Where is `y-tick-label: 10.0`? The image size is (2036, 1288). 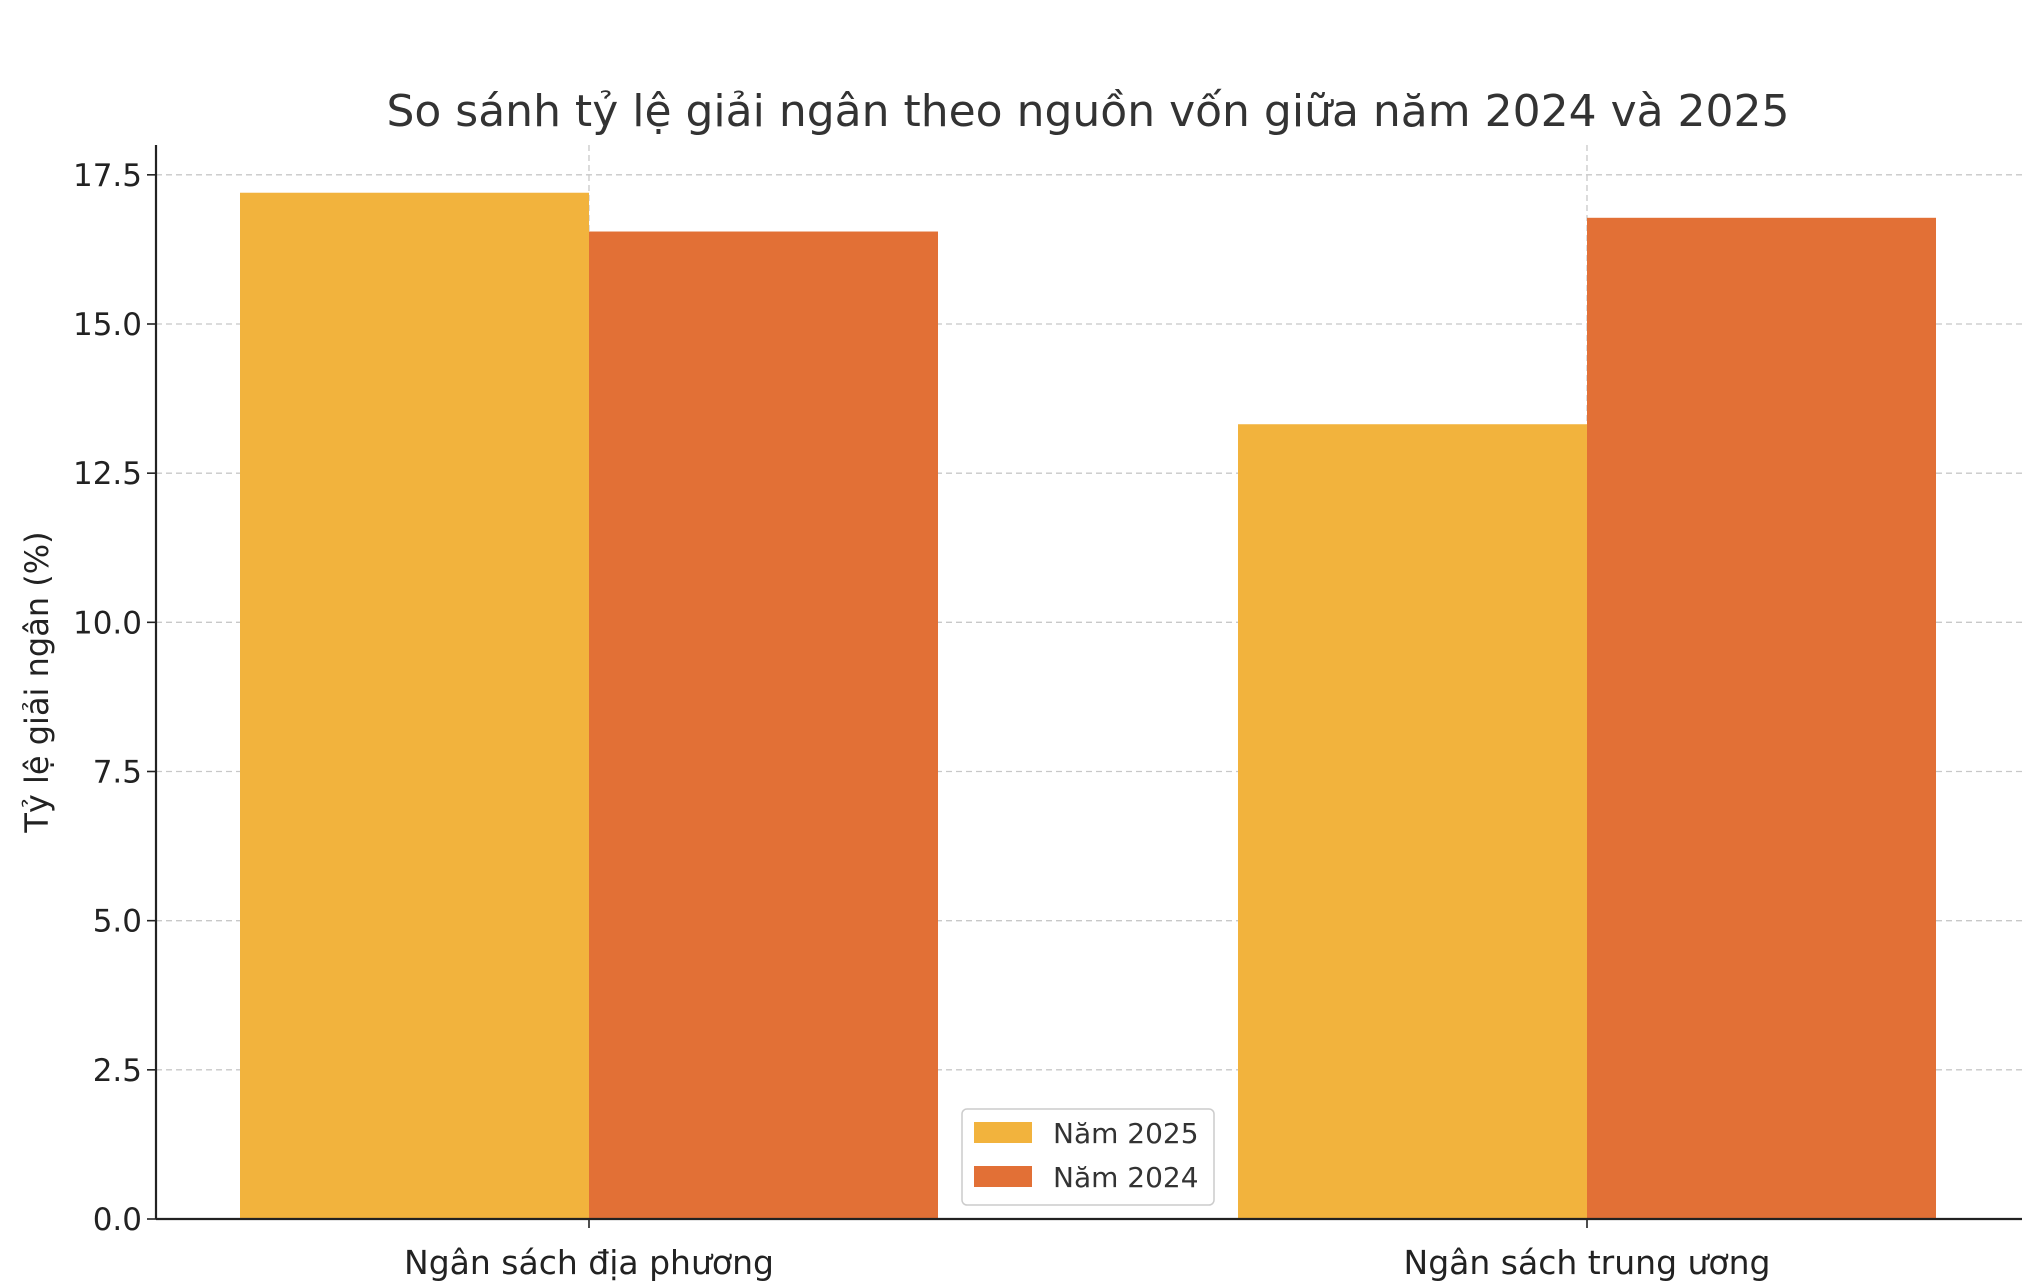
y-tick-label: 10.0 is located at coordinates (107, 623).